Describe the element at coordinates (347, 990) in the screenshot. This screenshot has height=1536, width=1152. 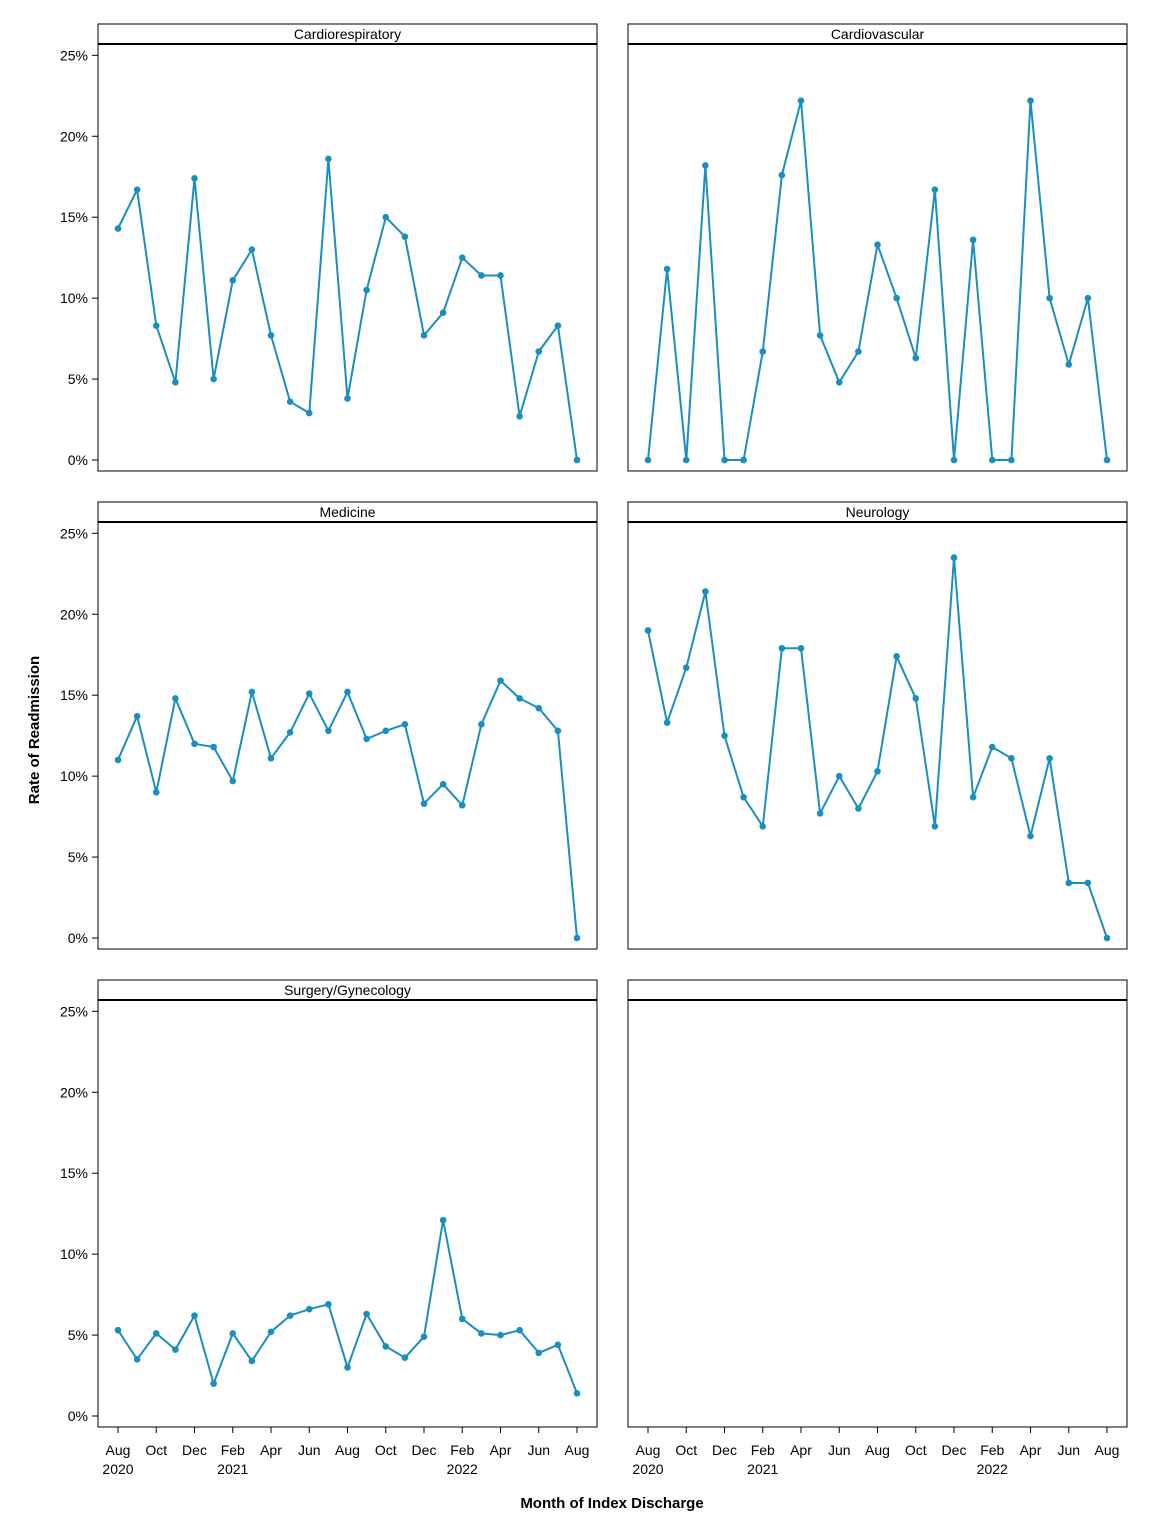
I see `panel-title: Surgery/Gynecology` at that location.